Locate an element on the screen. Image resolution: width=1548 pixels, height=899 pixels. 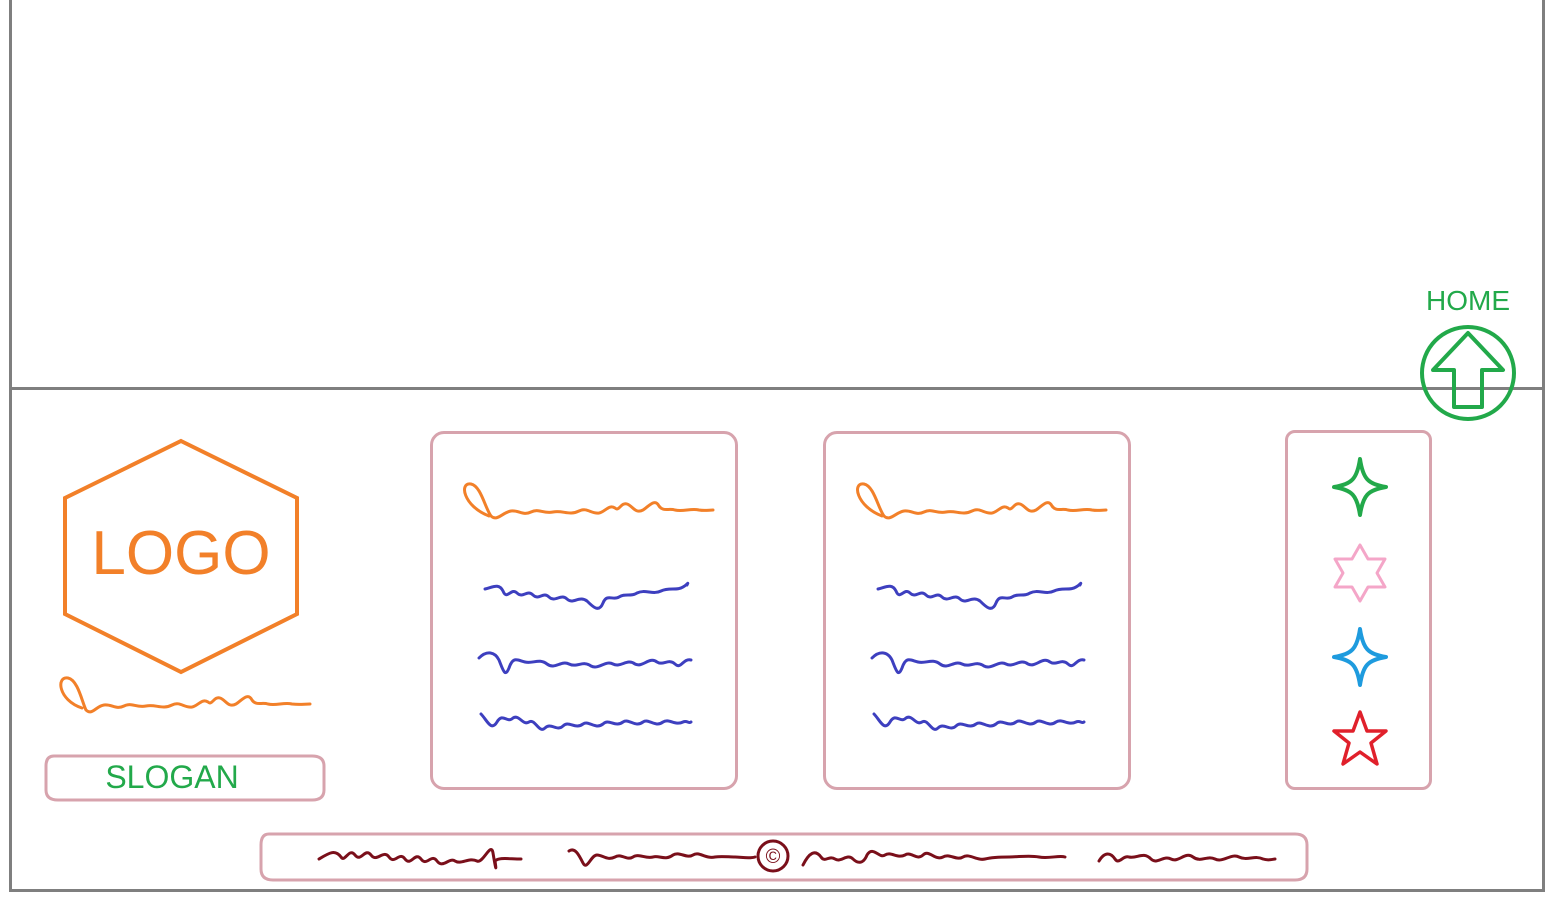
copyright-pill-outline is located at coordinates (784, 857).